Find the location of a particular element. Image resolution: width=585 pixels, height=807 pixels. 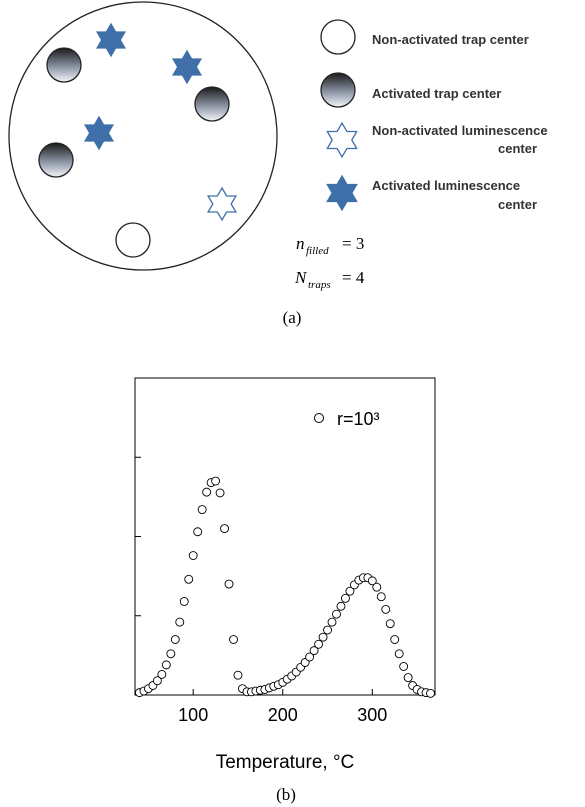

legend-text: Activated luminescence is located at coordinates (446, 185).